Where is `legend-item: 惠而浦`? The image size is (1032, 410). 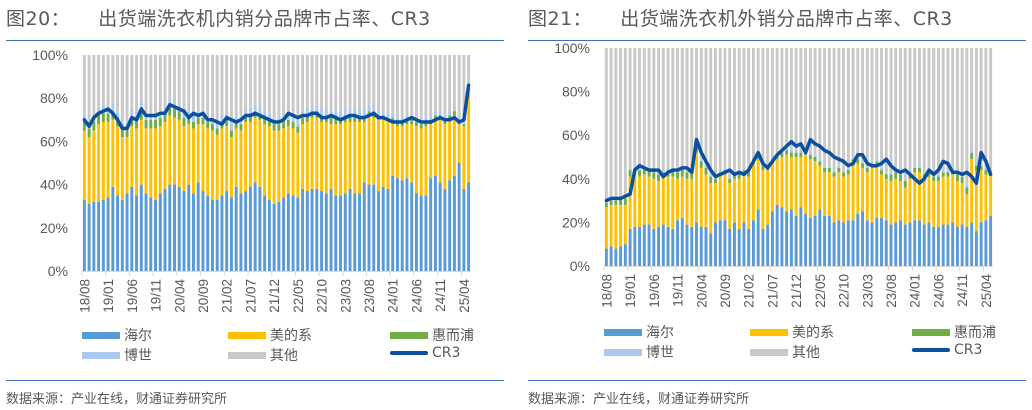 legend-item: 惠而浦 is located at coordinates (954, 332).